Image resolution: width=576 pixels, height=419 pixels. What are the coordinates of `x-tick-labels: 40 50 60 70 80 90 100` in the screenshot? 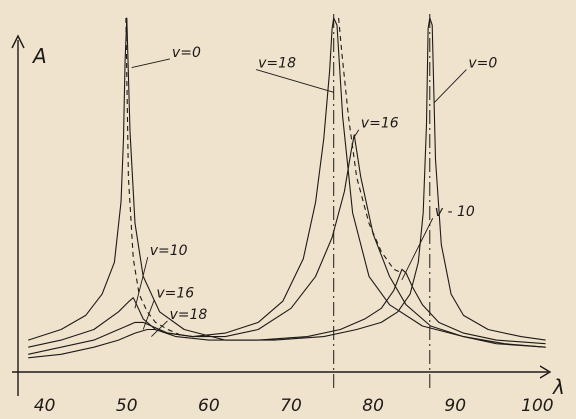 It's located at (294, 406).